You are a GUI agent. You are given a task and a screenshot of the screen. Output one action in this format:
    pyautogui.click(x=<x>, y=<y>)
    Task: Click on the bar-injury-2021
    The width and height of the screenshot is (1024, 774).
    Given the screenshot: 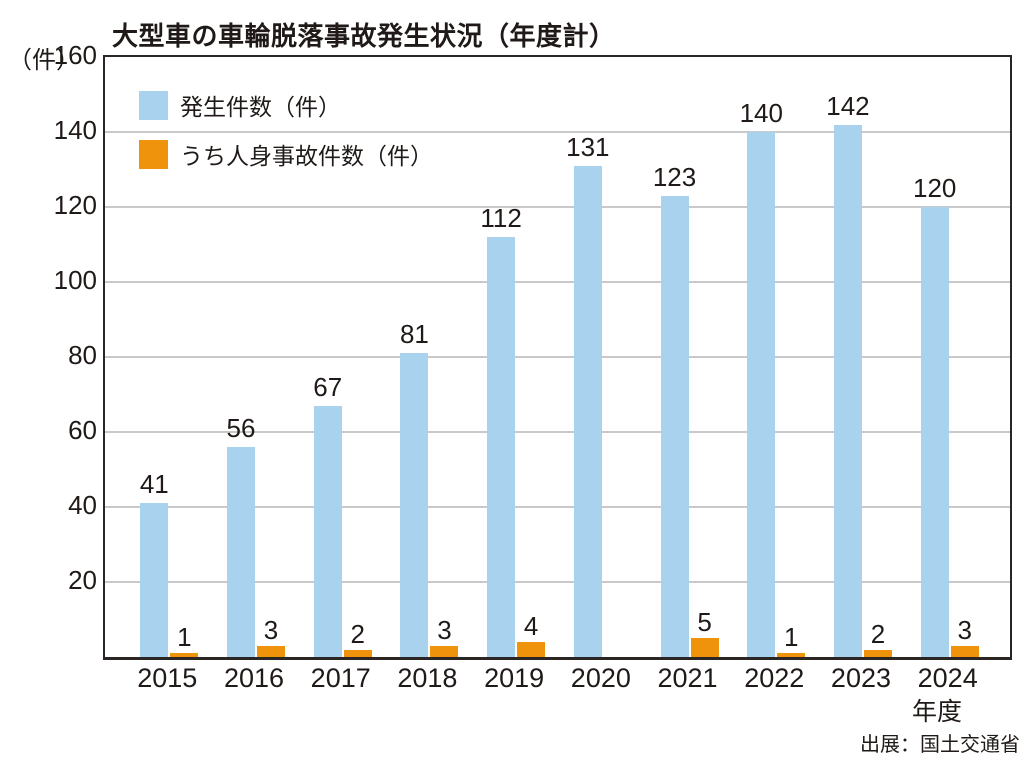 What is the action you would take?
    pyautogui.click(x=704, y=647)
    